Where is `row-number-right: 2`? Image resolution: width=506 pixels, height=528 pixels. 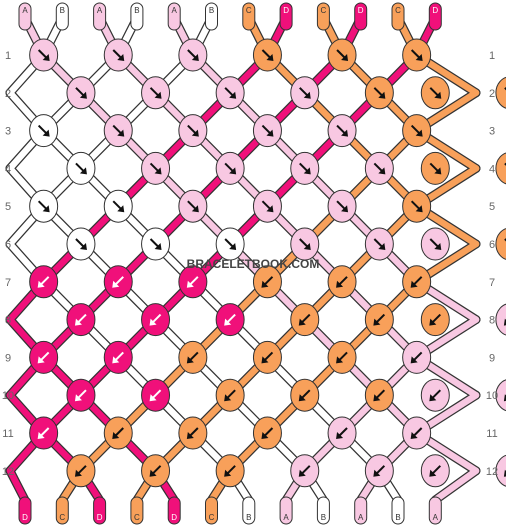
row-number-right: 2 is located at coordinates (492, 94).